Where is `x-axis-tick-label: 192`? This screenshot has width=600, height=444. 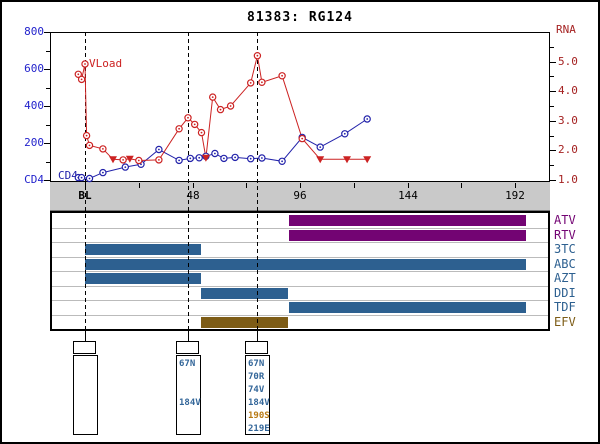 x-axis-tick-label: 192 is located at coordinates (515, 195).